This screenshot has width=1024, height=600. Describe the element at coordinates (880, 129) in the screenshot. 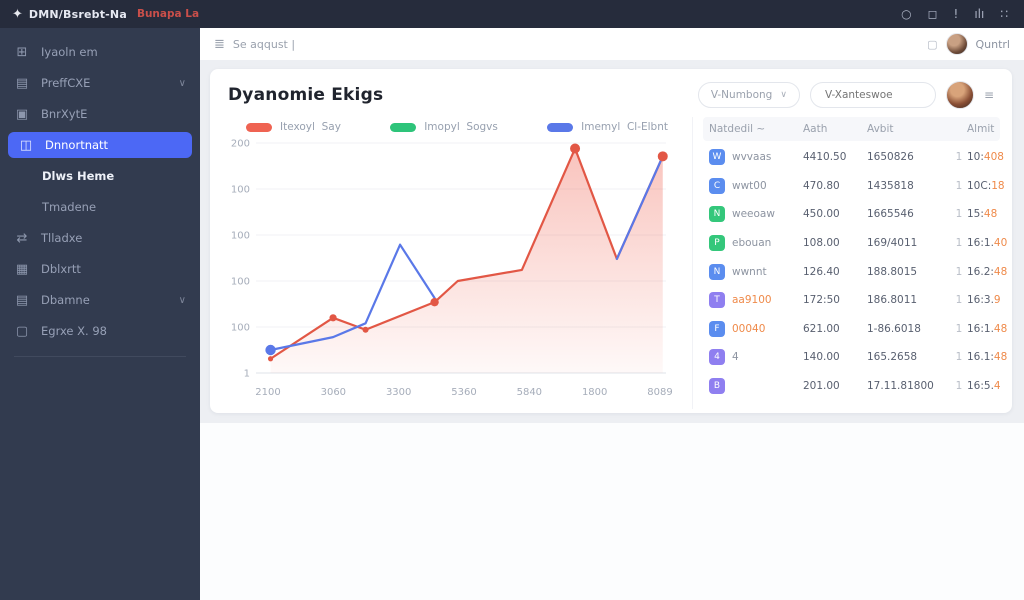

I see `table-header-v2: Avbit` at that location.